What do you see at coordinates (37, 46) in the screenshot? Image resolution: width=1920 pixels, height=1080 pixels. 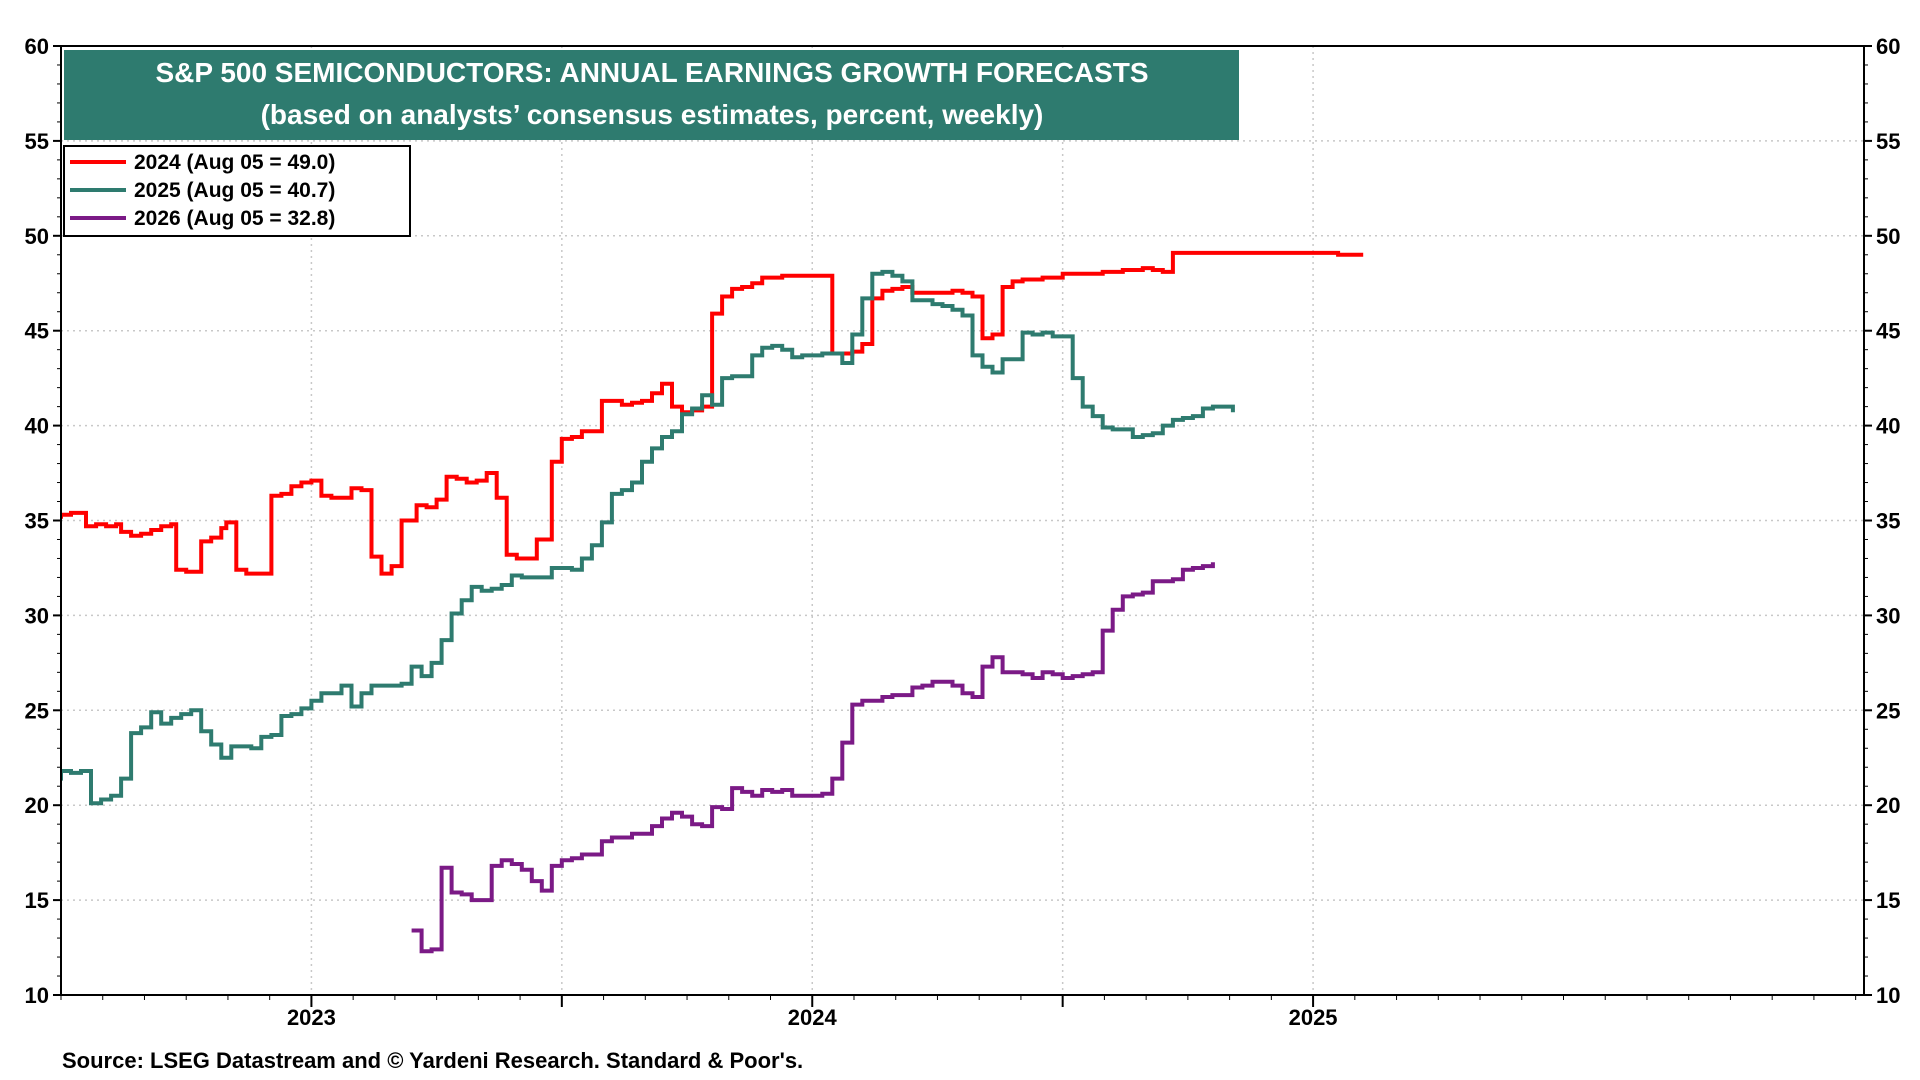 I see `y-tick-label-left: 60` at bounding box center [37, 46].